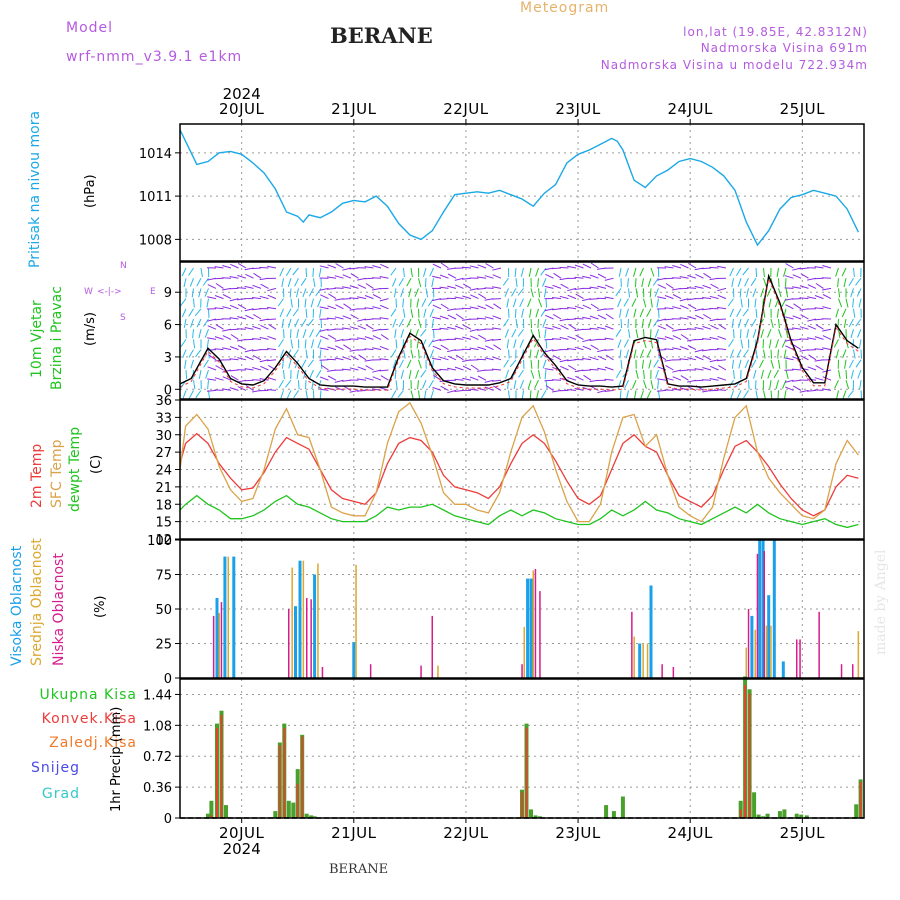 The image size is (900, 900). What do you see at coordinates (221, 640) in the screenshot?
I see `cloud-low-bar` at bounding box center [221, 640].